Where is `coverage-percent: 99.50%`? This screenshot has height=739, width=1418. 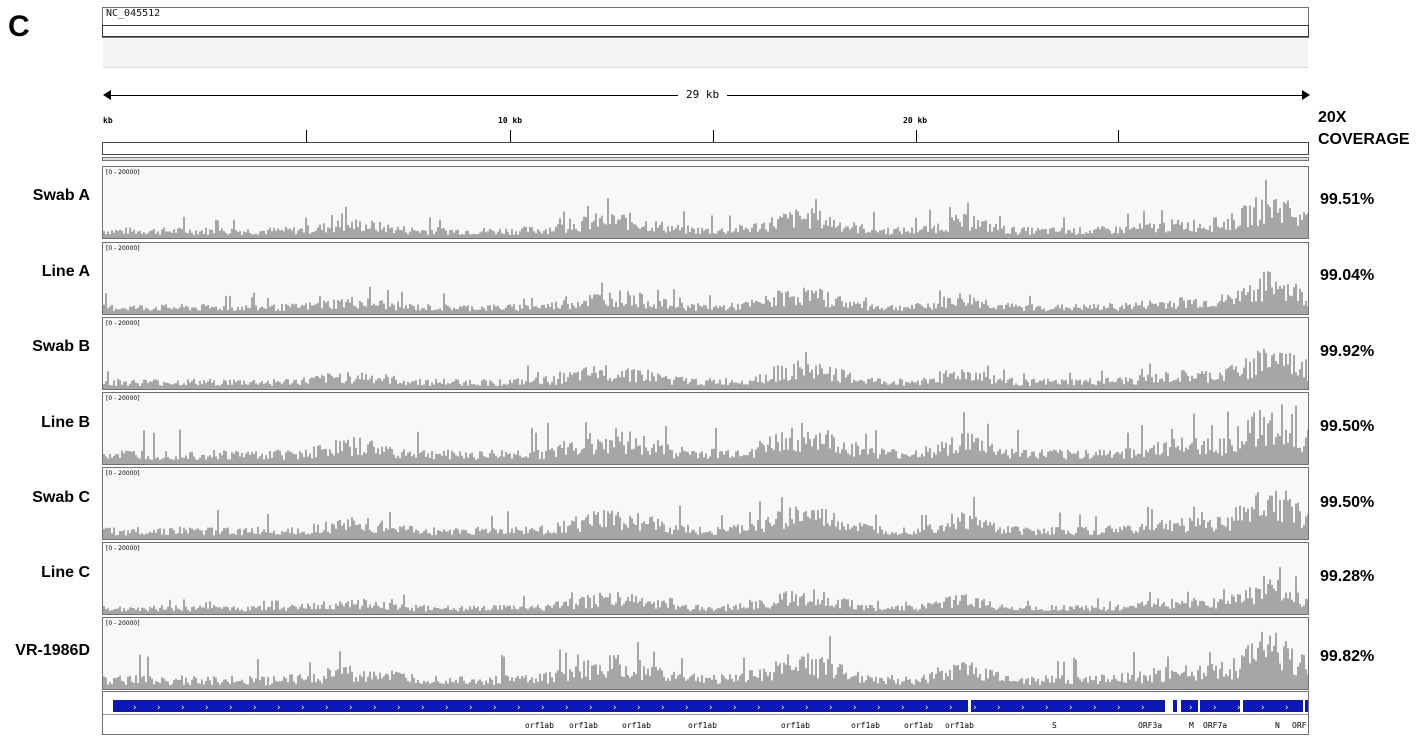 coverage-percent: 99.50% is located at coordinates (1347, 502).